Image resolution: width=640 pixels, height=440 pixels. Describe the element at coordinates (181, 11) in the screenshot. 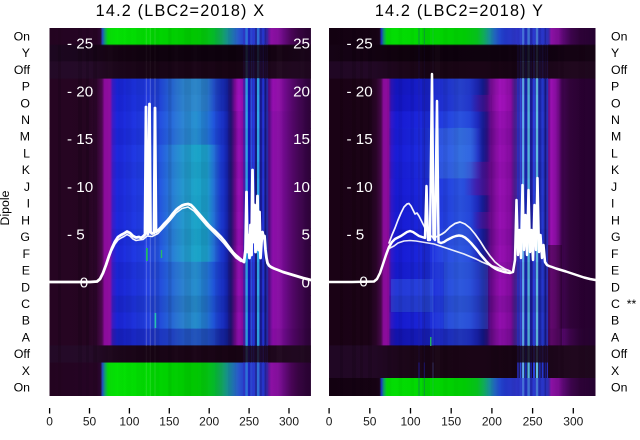

I see `svg-text: 14.2 (LBC2=2018) X` at that location.